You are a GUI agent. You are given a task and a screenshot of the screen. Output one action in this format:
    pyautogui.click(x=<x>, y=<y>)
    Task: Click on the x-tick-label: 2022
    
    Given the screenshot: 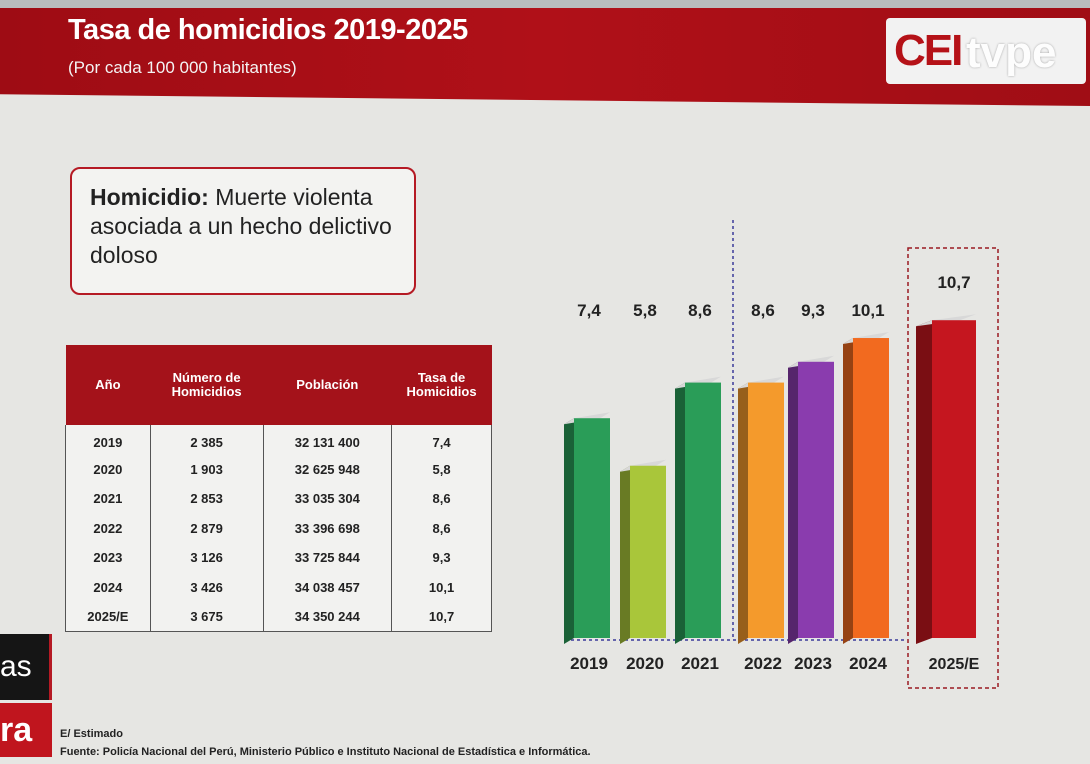 What is the action you would take?
    pyautogui.click(x=763, y=663)
    